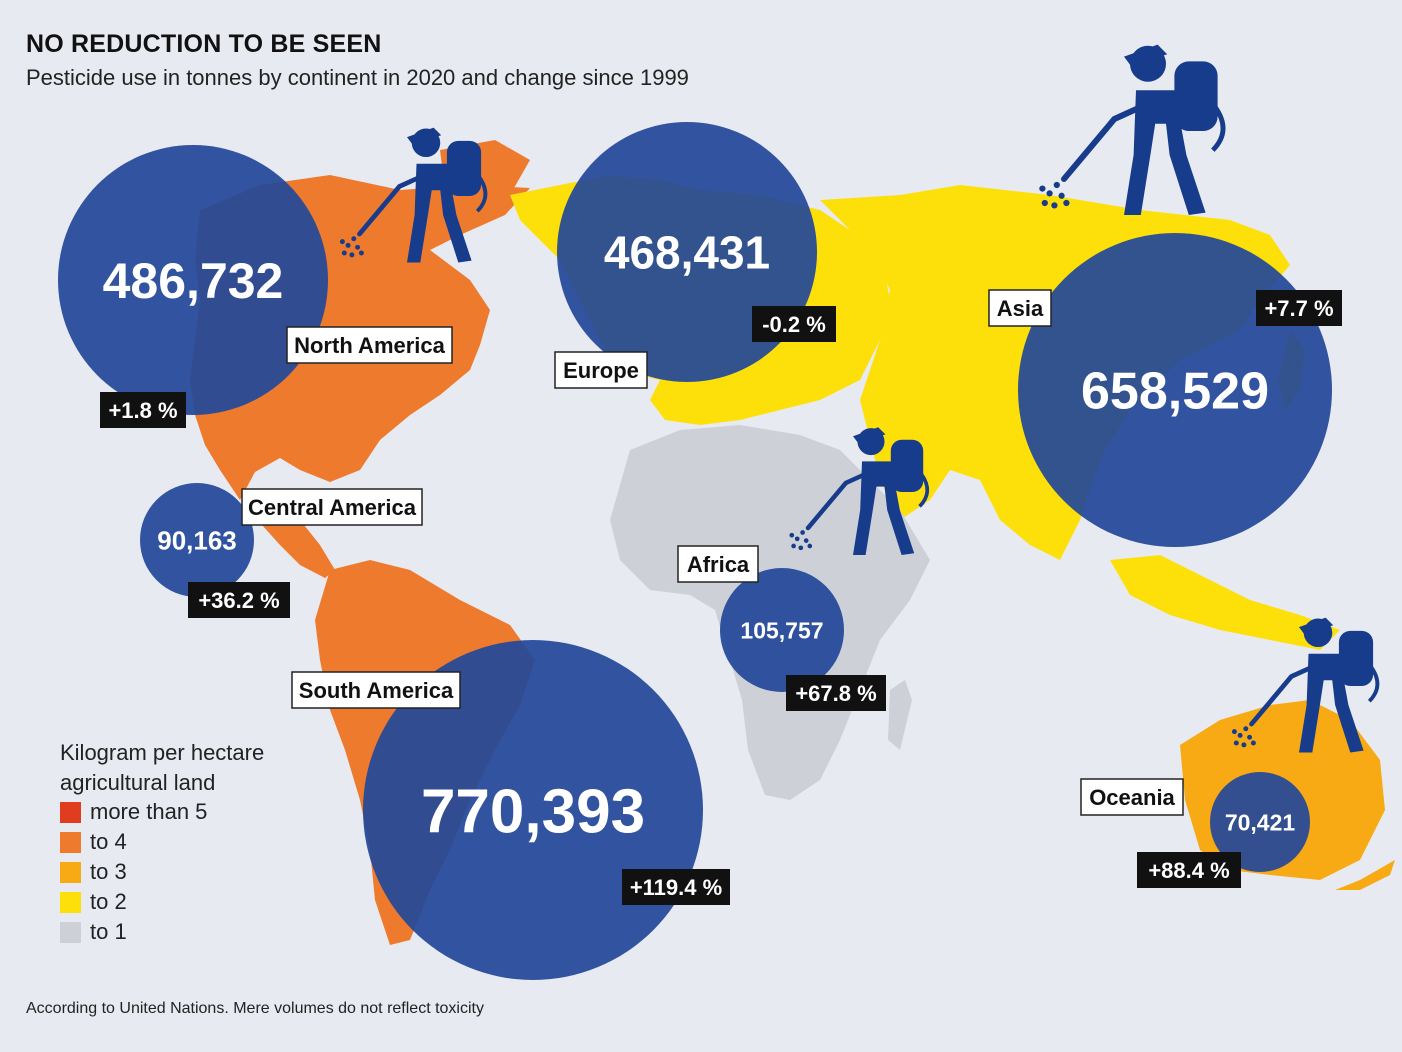  I want to click on region-label-south-america-box, so click(376, 690).